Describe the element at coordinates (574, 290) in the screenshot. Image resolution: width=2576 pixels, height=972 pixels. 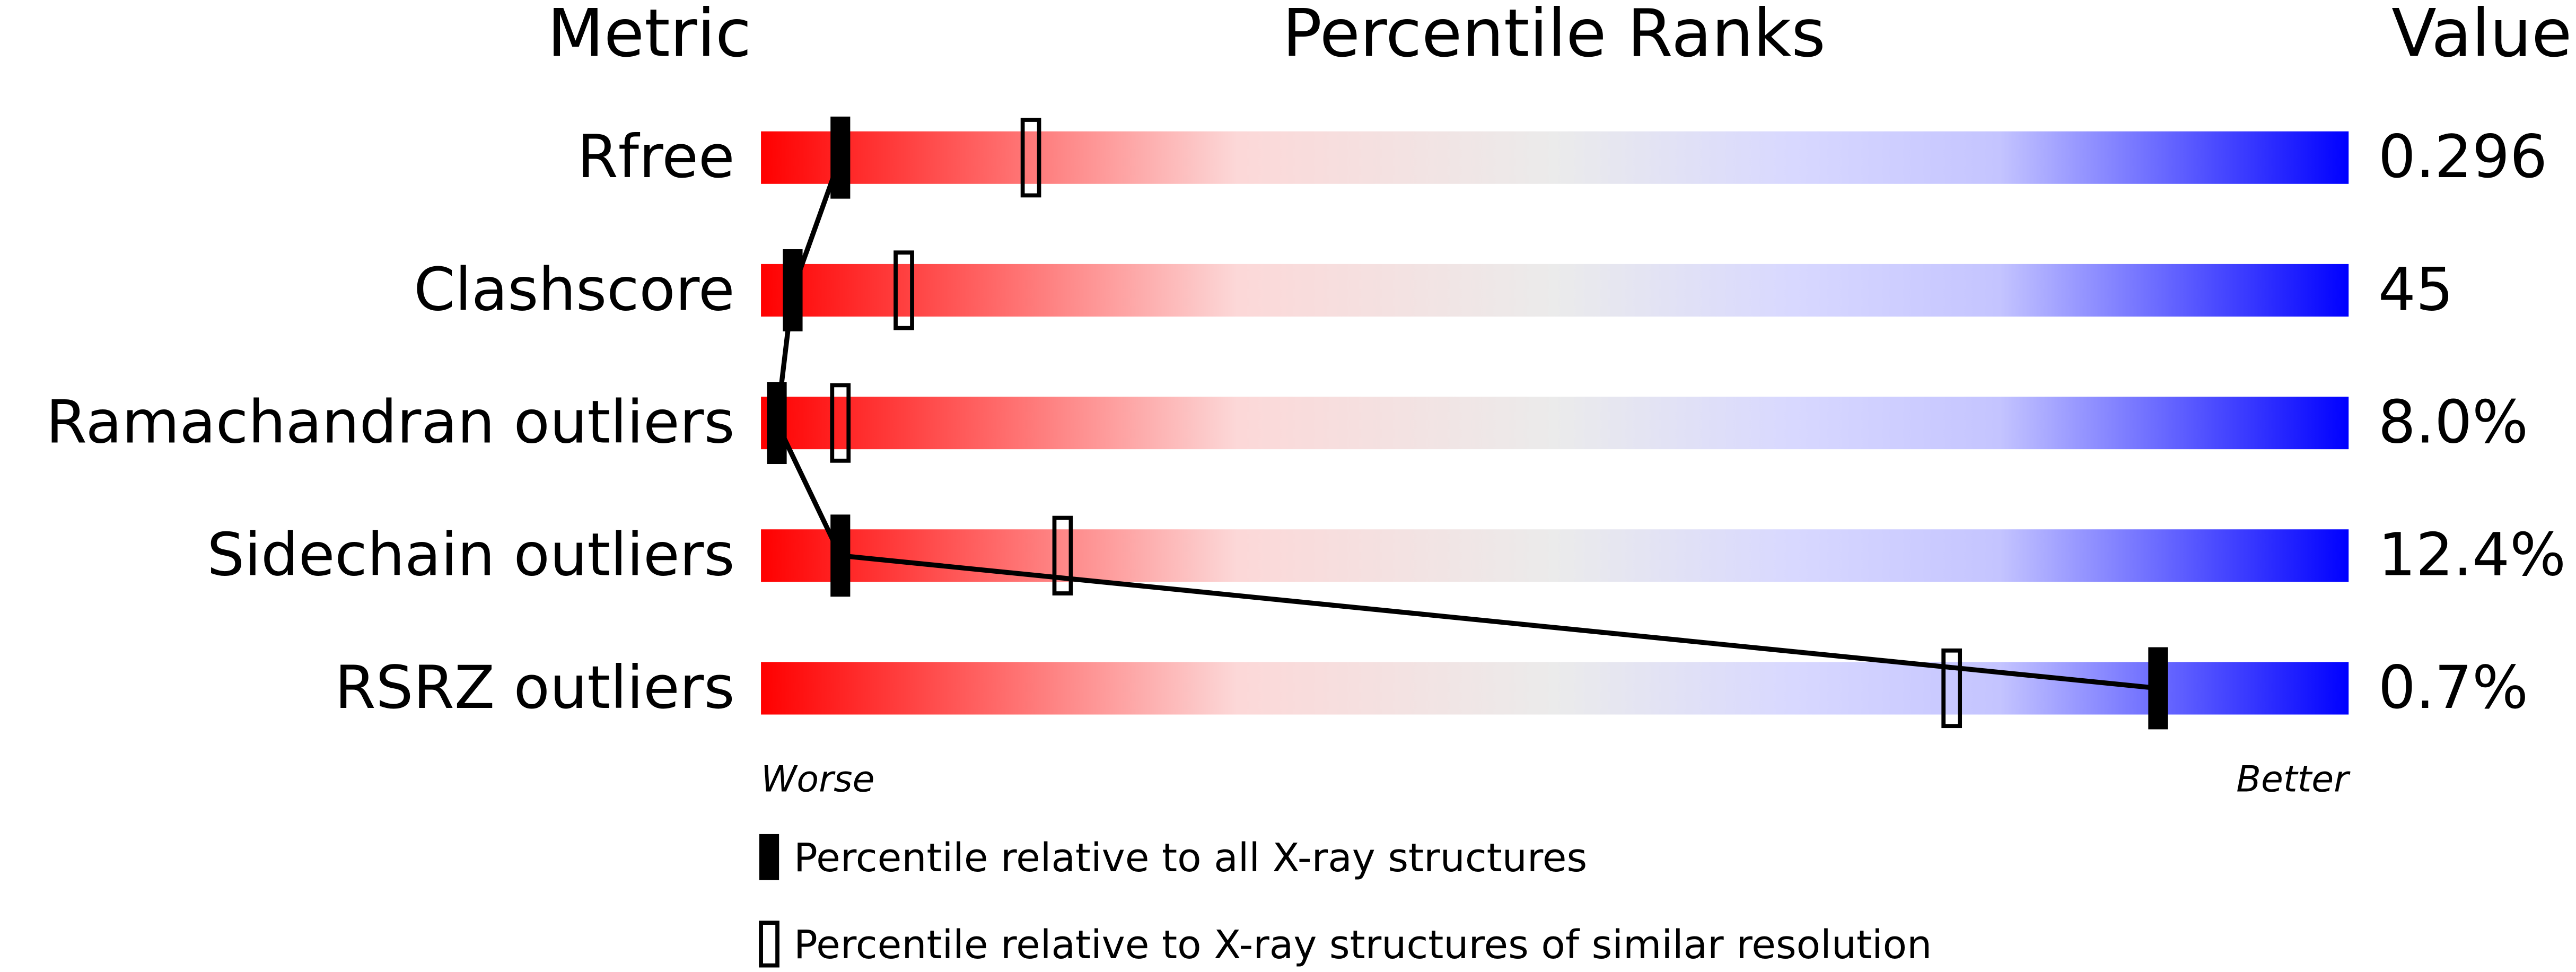
I see `metric-label: Clashscore` at that location.